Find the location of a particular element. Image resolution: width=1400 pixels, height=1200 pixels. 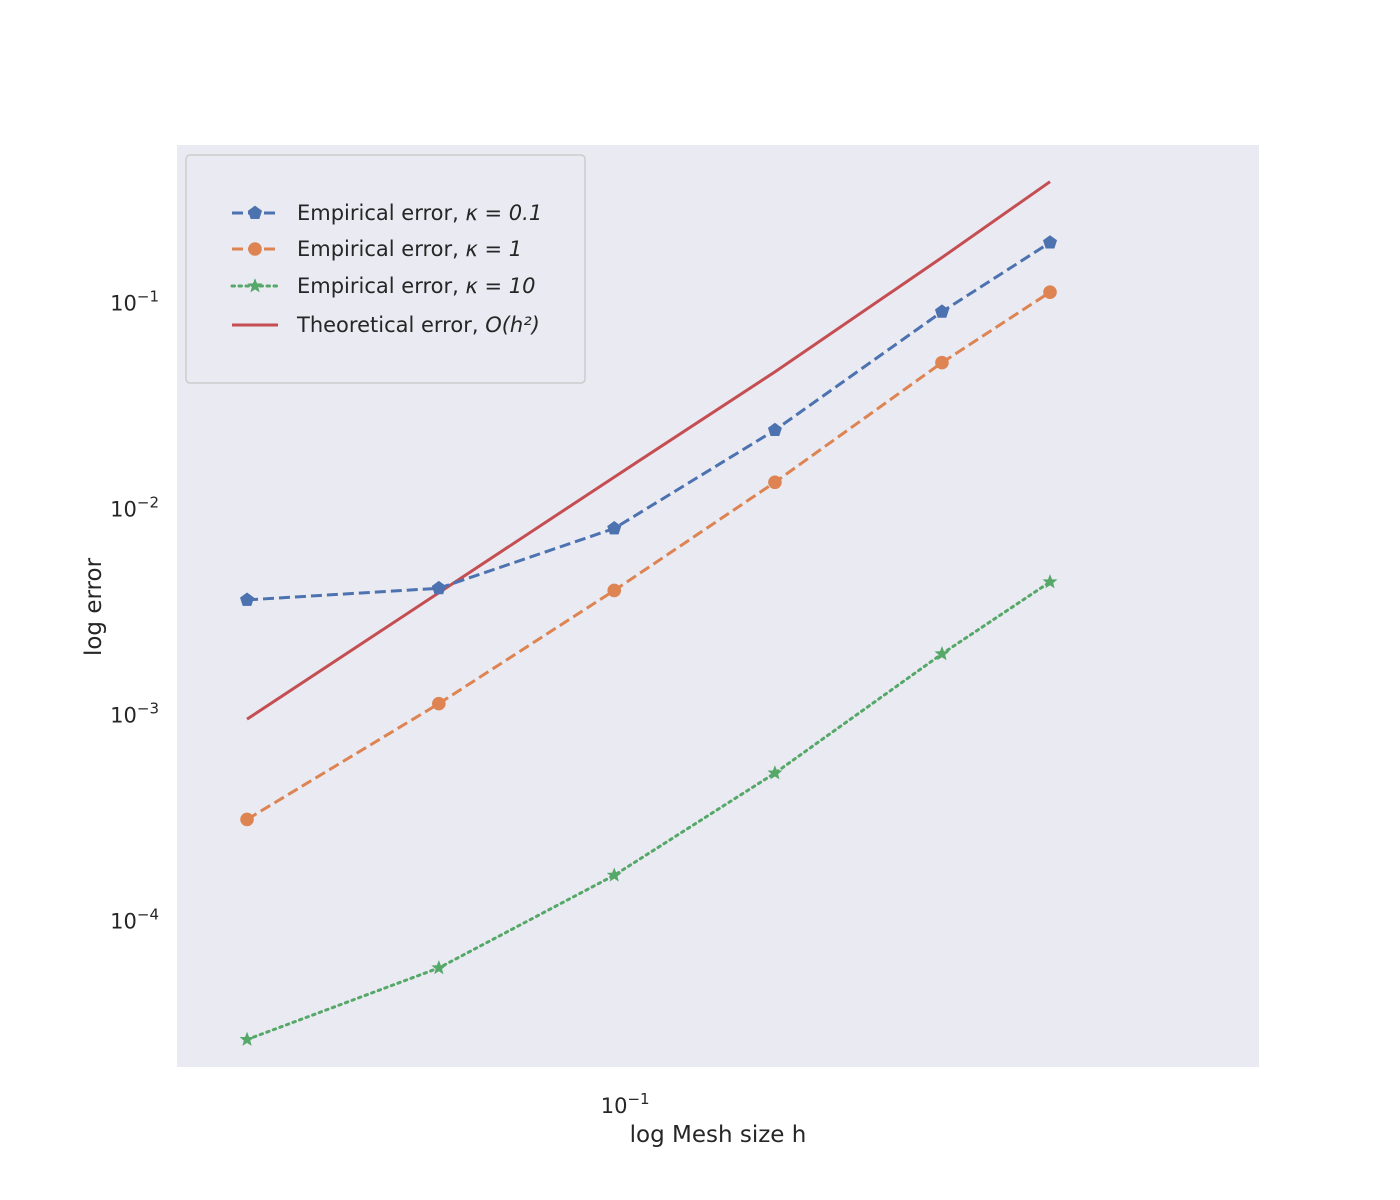

y-tick-label-3: 10⁻⁴ is located at coordinates (134, 920).